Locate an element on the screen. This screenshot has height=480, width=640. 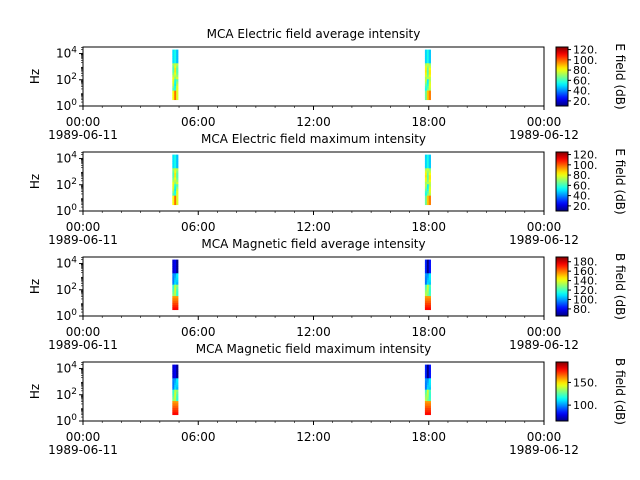
colorbar-tick-label: 150. is located at coordinates (585, 382).